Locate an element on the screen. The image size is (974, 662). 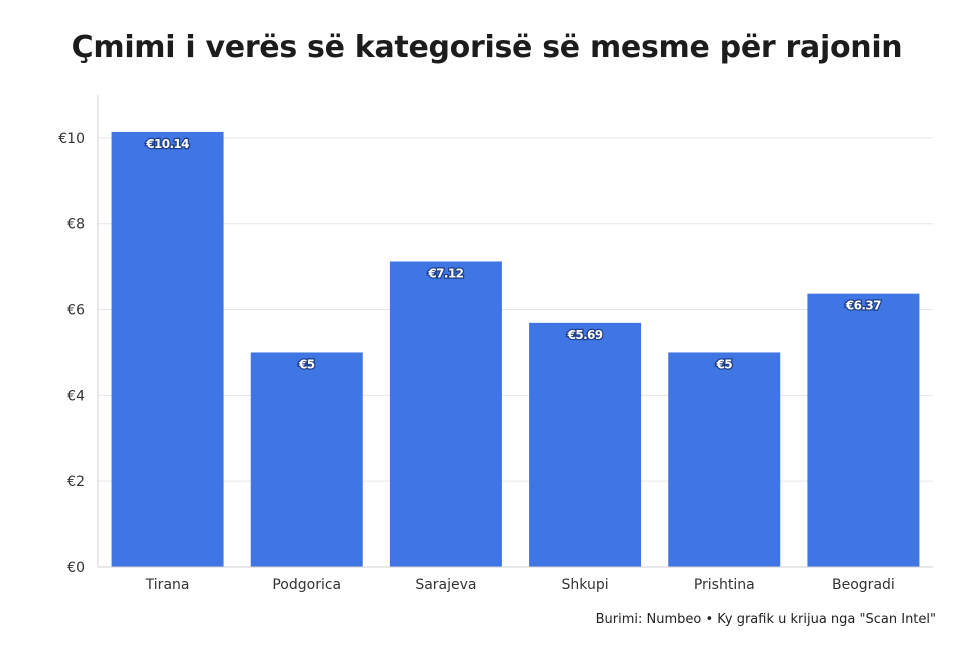
y-tick-label: €6 is located at coordinates (76, 311).